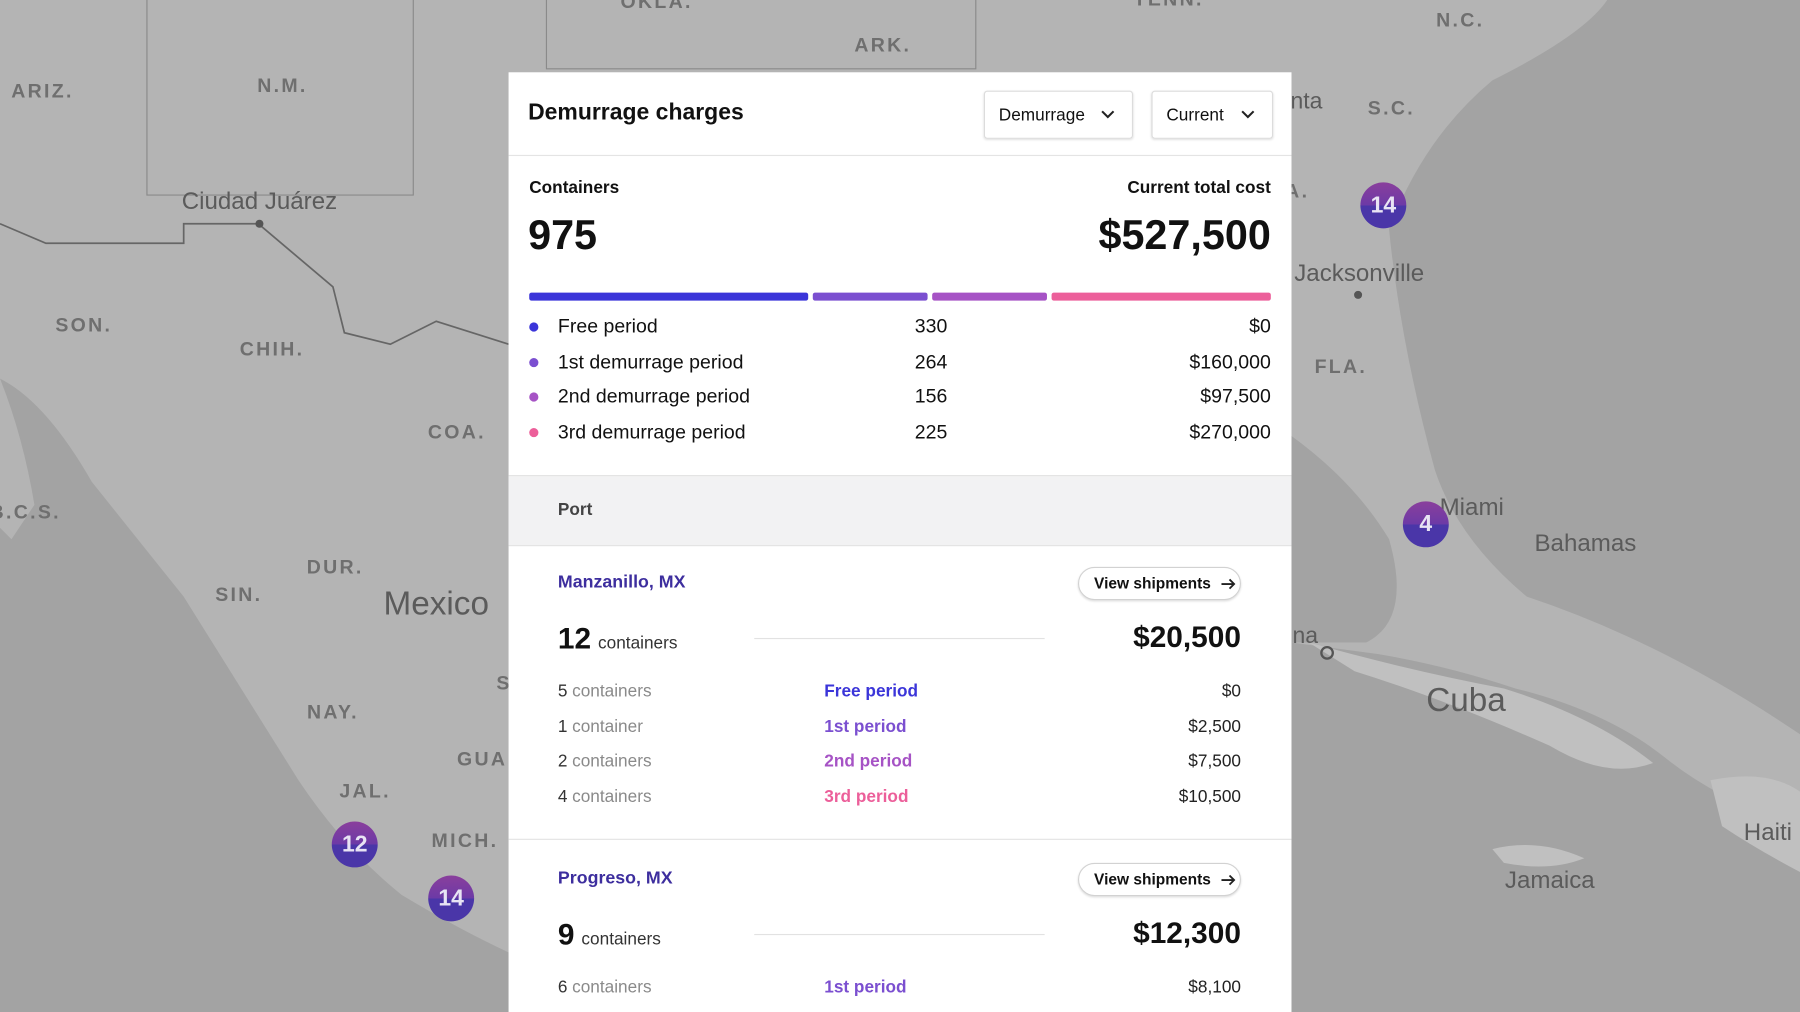 The width and height of the screenshot is (1800, 1012). Describe the element at coordinates (656, 6) in the screenshot. I see `map-label: OKLA.` at that location.